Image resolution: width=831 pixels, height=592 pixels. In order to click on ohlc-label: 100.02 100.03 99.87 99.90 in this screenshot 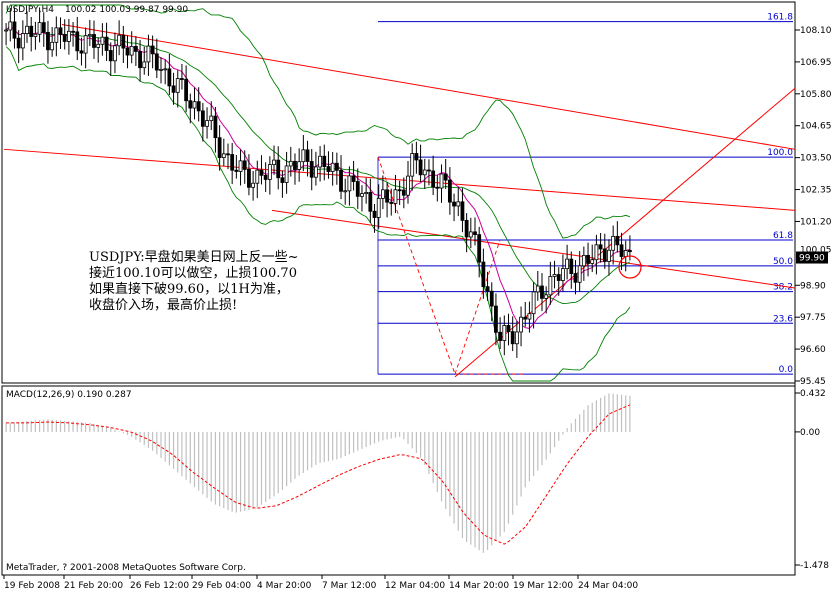, I will do `click(126, 10)`.